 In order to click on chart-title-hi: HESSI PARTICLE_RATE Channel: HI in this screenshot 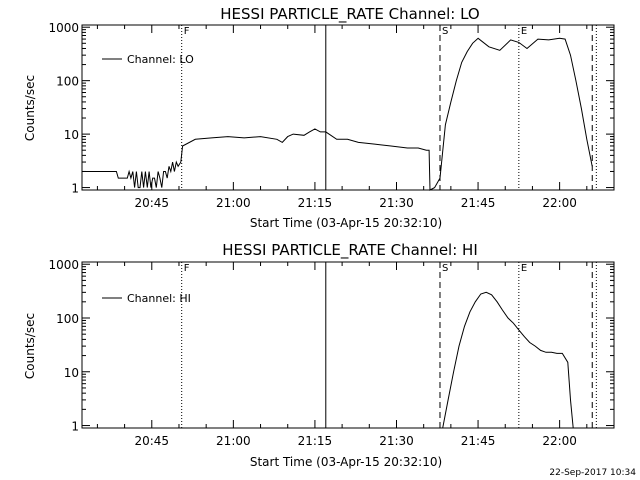, I will do `click(350, 250)`.